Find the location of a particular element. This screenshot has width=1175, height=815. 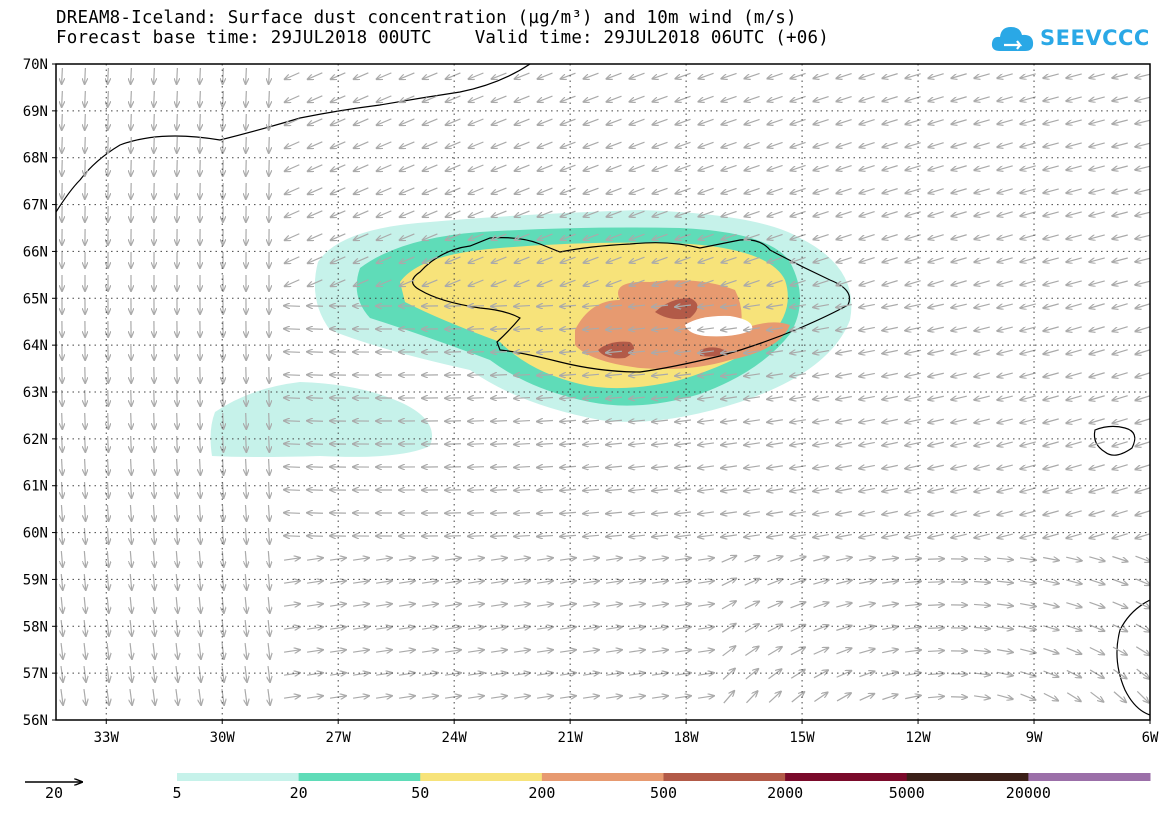

colorbar-swatch is located at coordinates (846, 777).